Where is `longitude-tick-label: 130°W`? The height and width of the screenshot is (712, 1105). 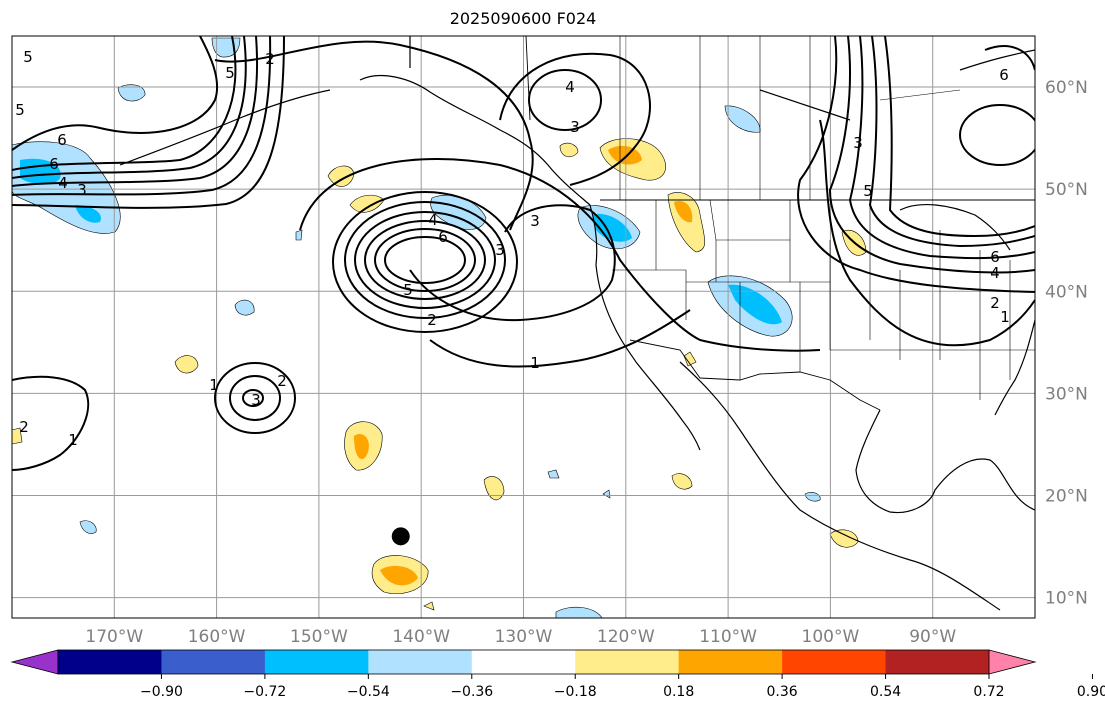 longitude-tick-label: 130°W is located at coordinates (524, 637).